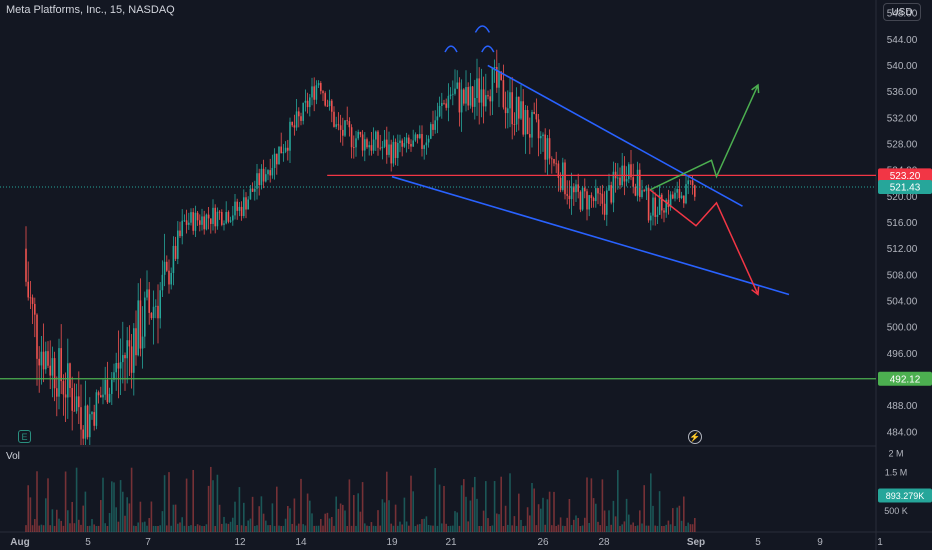 This screenshot has height=550, width=932. I want to click on x-tick-label: Aug, so click(19, 542).